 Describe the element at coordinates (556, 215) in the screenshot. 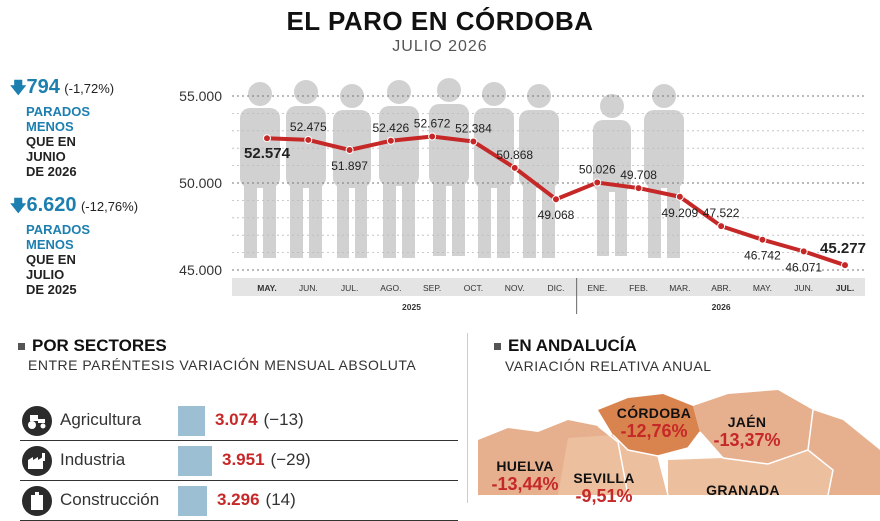

I see `data-label: 49.068` at that location.